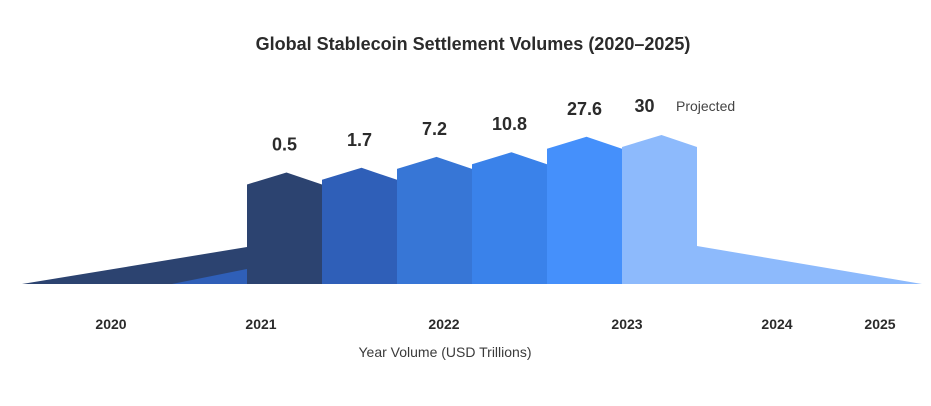  What do you see at coordinates (626, 324) in the screenshot?
I see `tick-label: 2023` at bounding box center [626, 324].